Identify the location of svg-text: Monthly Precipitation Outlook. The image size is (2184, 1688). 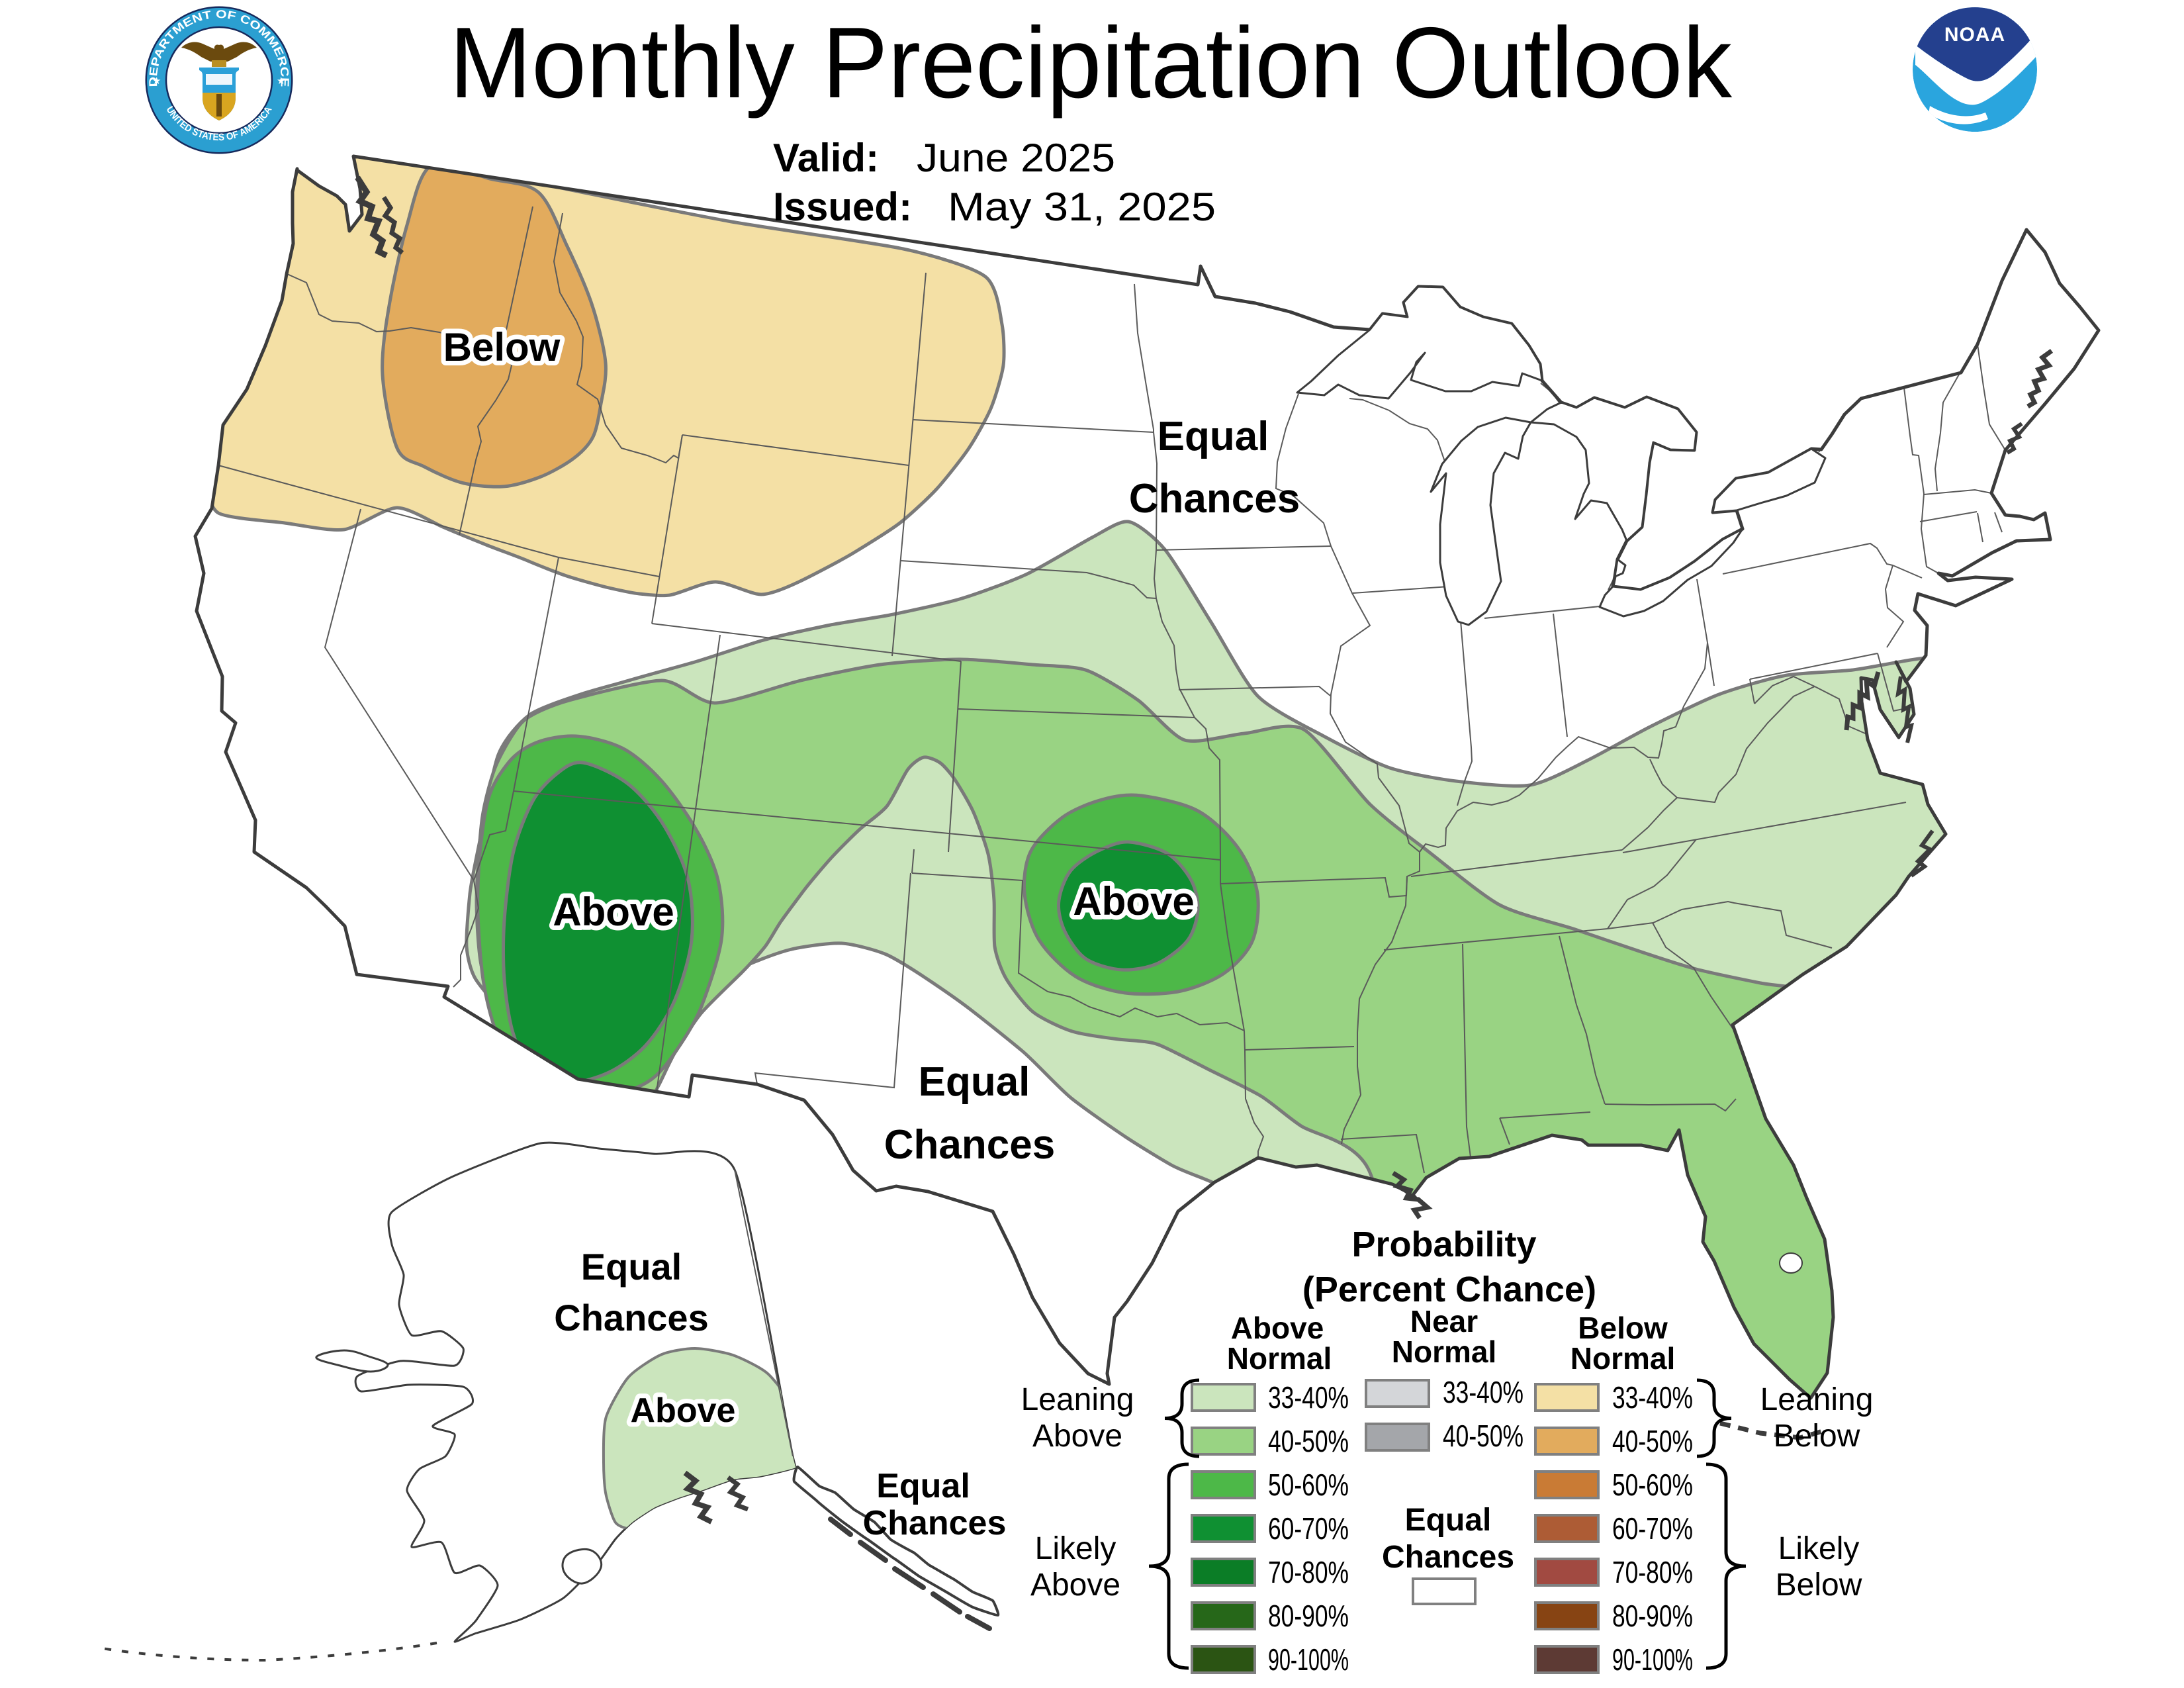
(1091, 63).